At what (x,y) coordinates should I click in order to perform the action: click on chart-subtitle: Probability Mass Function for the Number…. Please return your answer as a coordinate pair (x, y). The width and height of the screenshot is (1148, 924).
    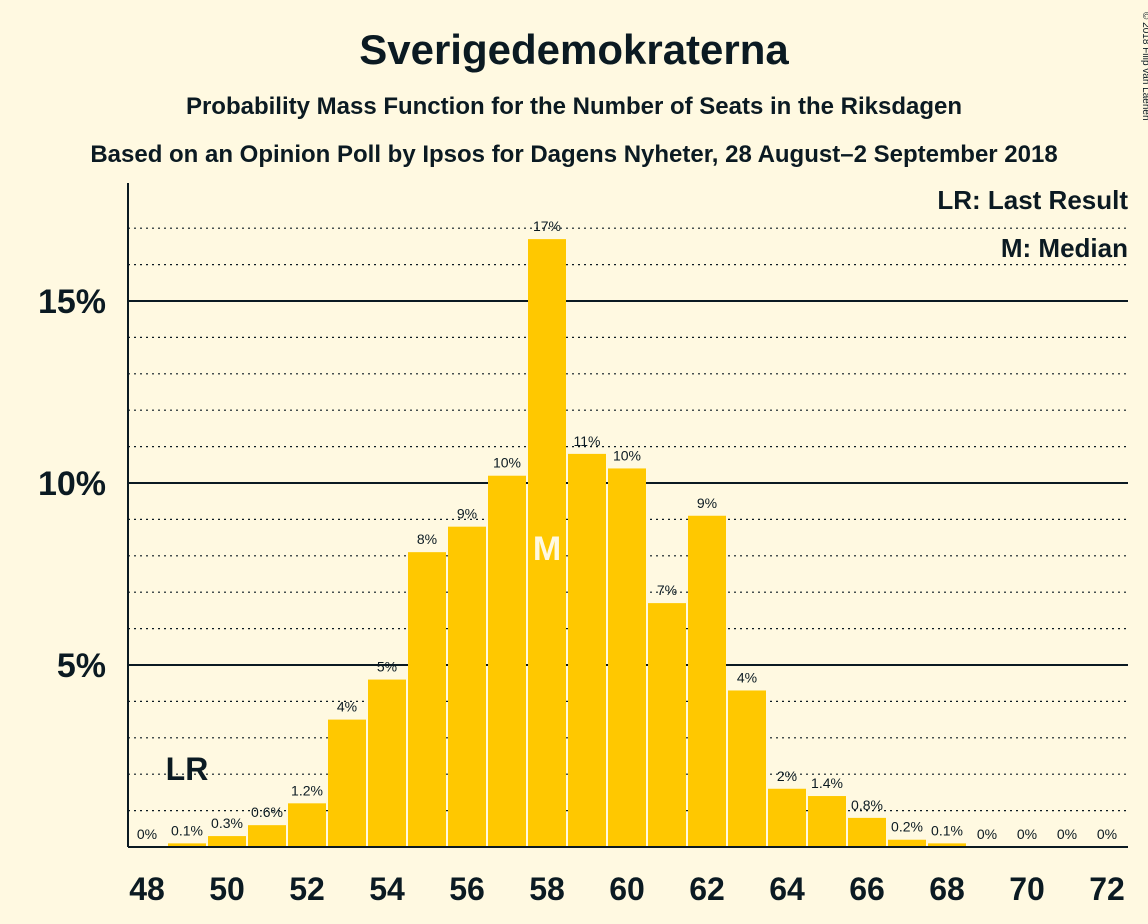
    Looking at the image, I should click on (574, 106).